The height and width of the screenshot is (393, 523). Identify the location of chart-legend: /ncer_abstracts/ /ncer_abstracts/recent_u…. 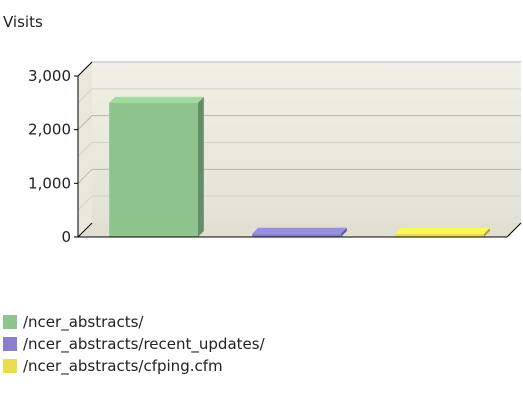
(134, 344).